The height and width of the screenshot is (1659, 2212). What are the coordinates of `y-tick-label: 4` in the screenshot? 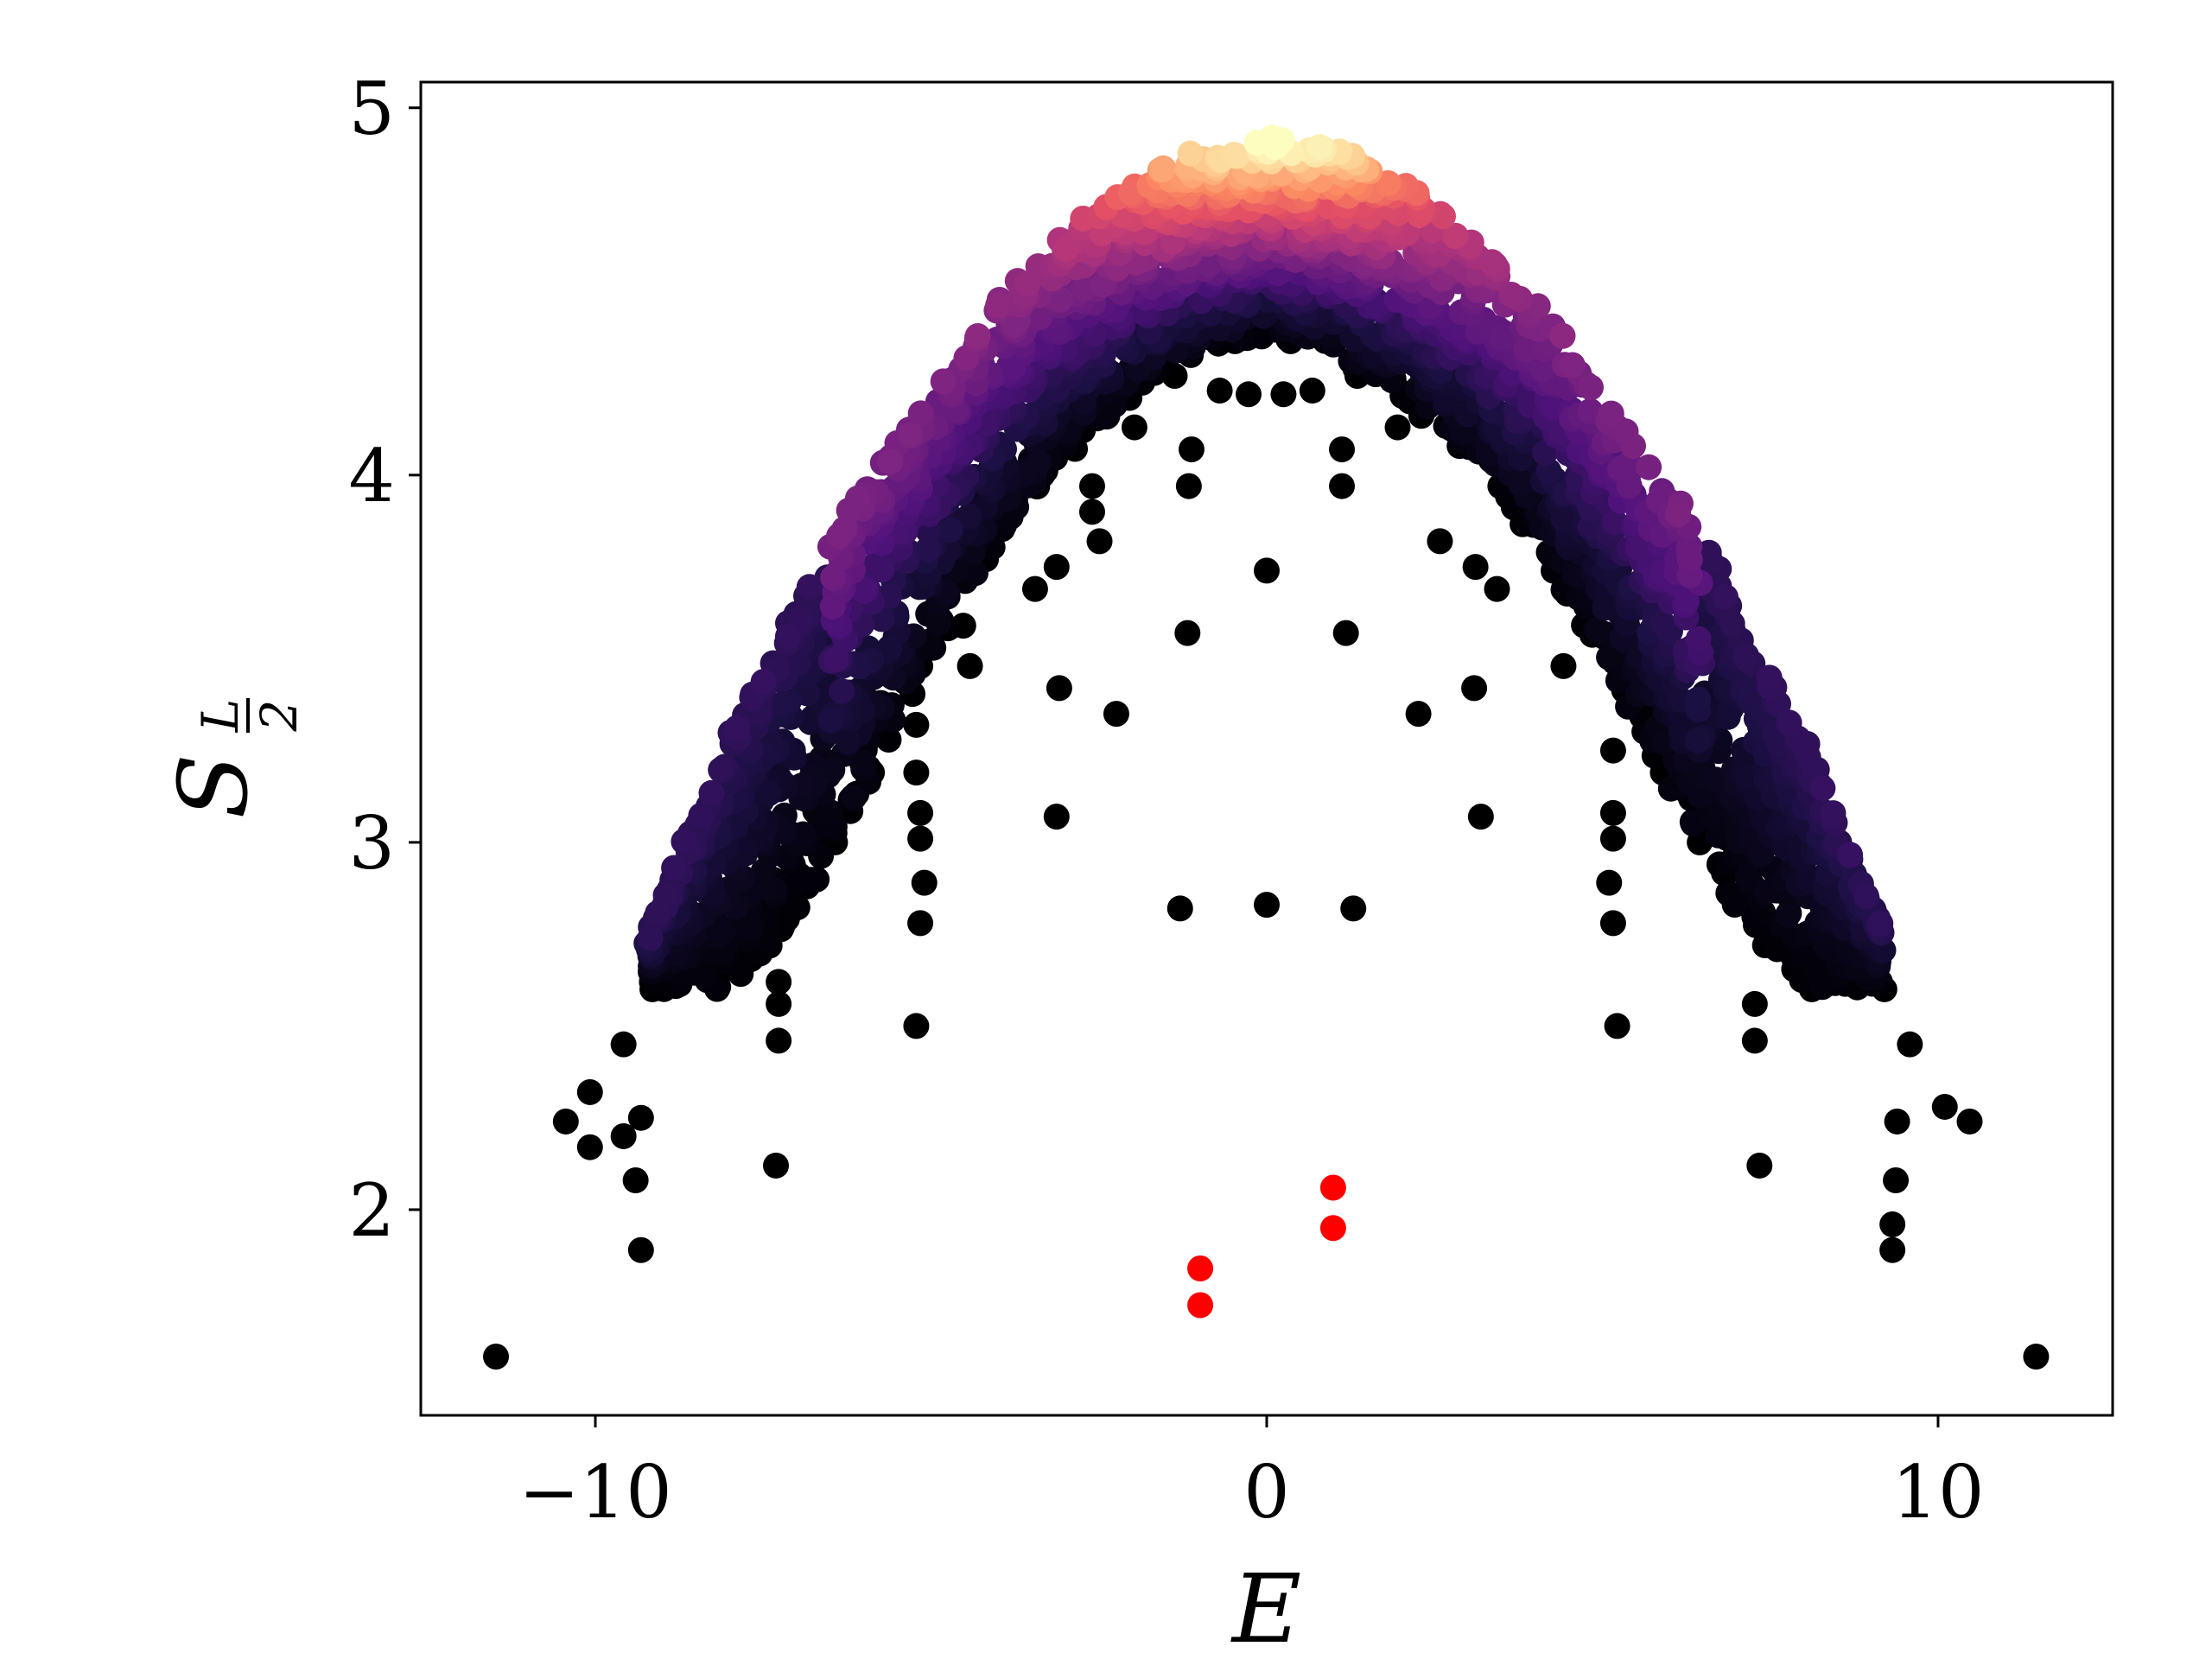 It's located at (372, 476).